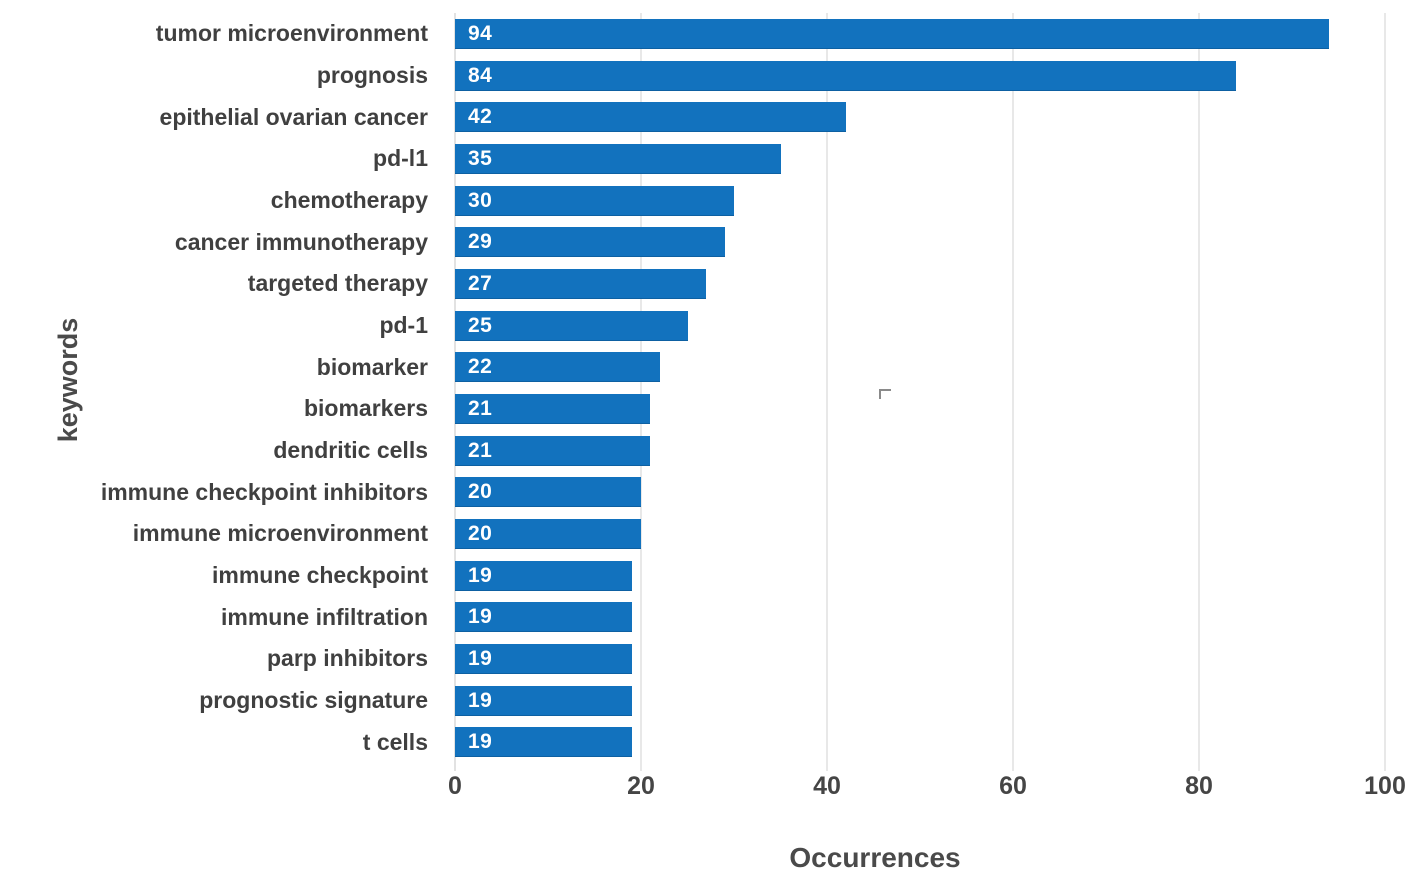 This screenshot has height=880, width=1418. Describe the element at coordinates (480, 33) in the screenshot. I see `bar-value-label: 94` at that location.